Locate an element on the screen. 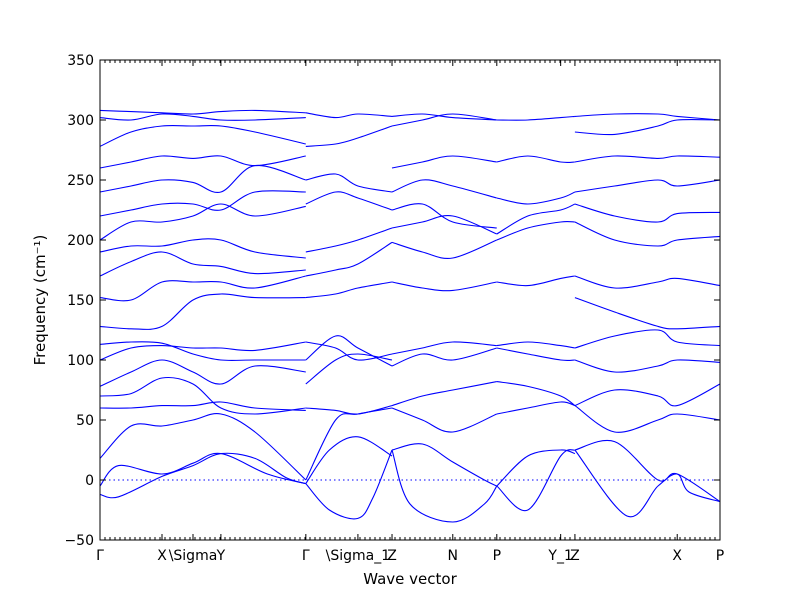 The image size is (800, 600). x-tick-label: Y_1 is located at coordinates (559, 556).